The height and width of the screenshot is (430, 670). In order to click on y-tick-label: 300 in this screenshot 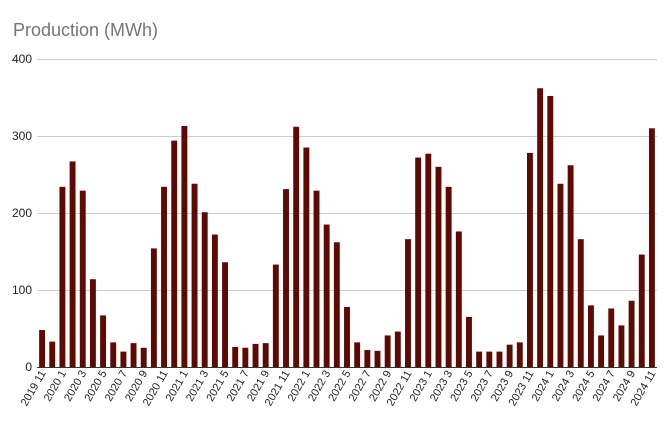, I will do `click(22, 136)`.